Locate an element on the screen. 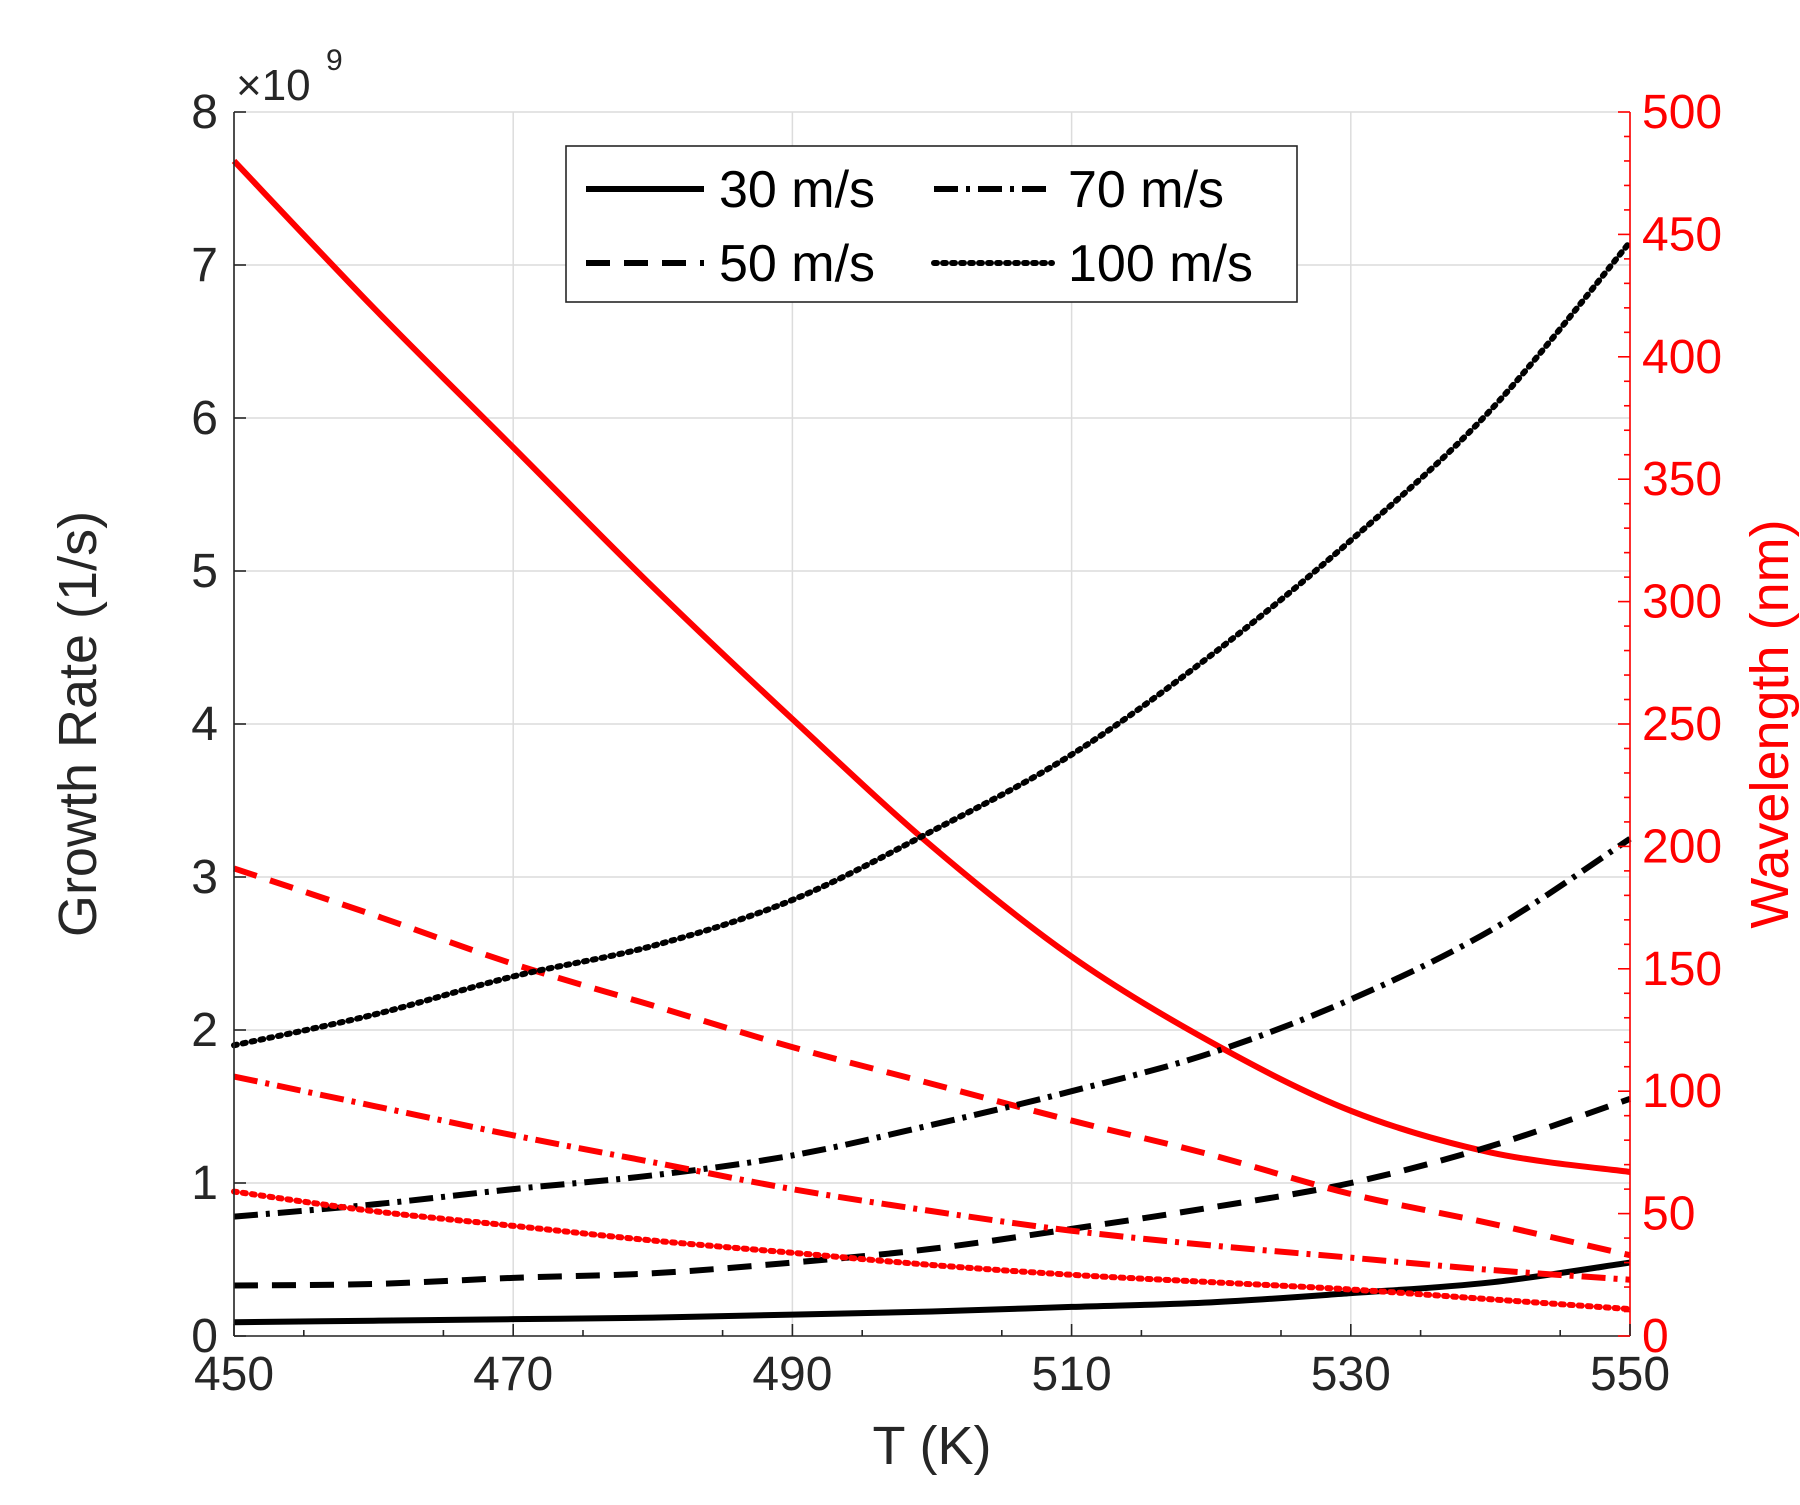 This screenshot has height=1505, width=1800. left-y-tick-label-4: 4 is located at coordinates (204, 724).